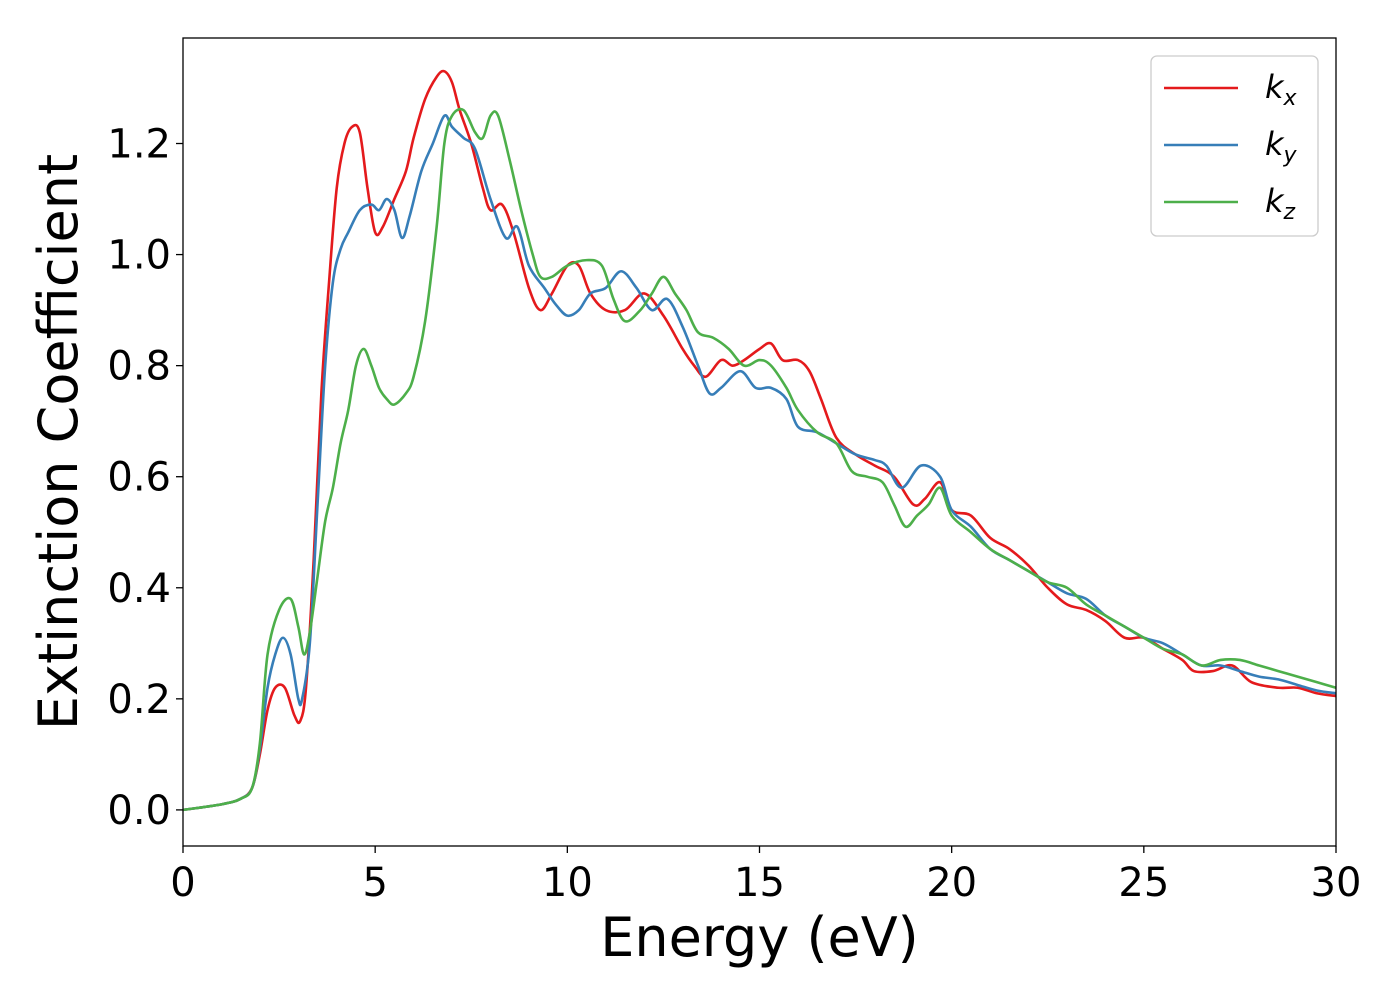  What do you see at coordinates (139, 256) in the screenshot?
I see `y-tick-label: 1.0` at bounding box center [139, 256].